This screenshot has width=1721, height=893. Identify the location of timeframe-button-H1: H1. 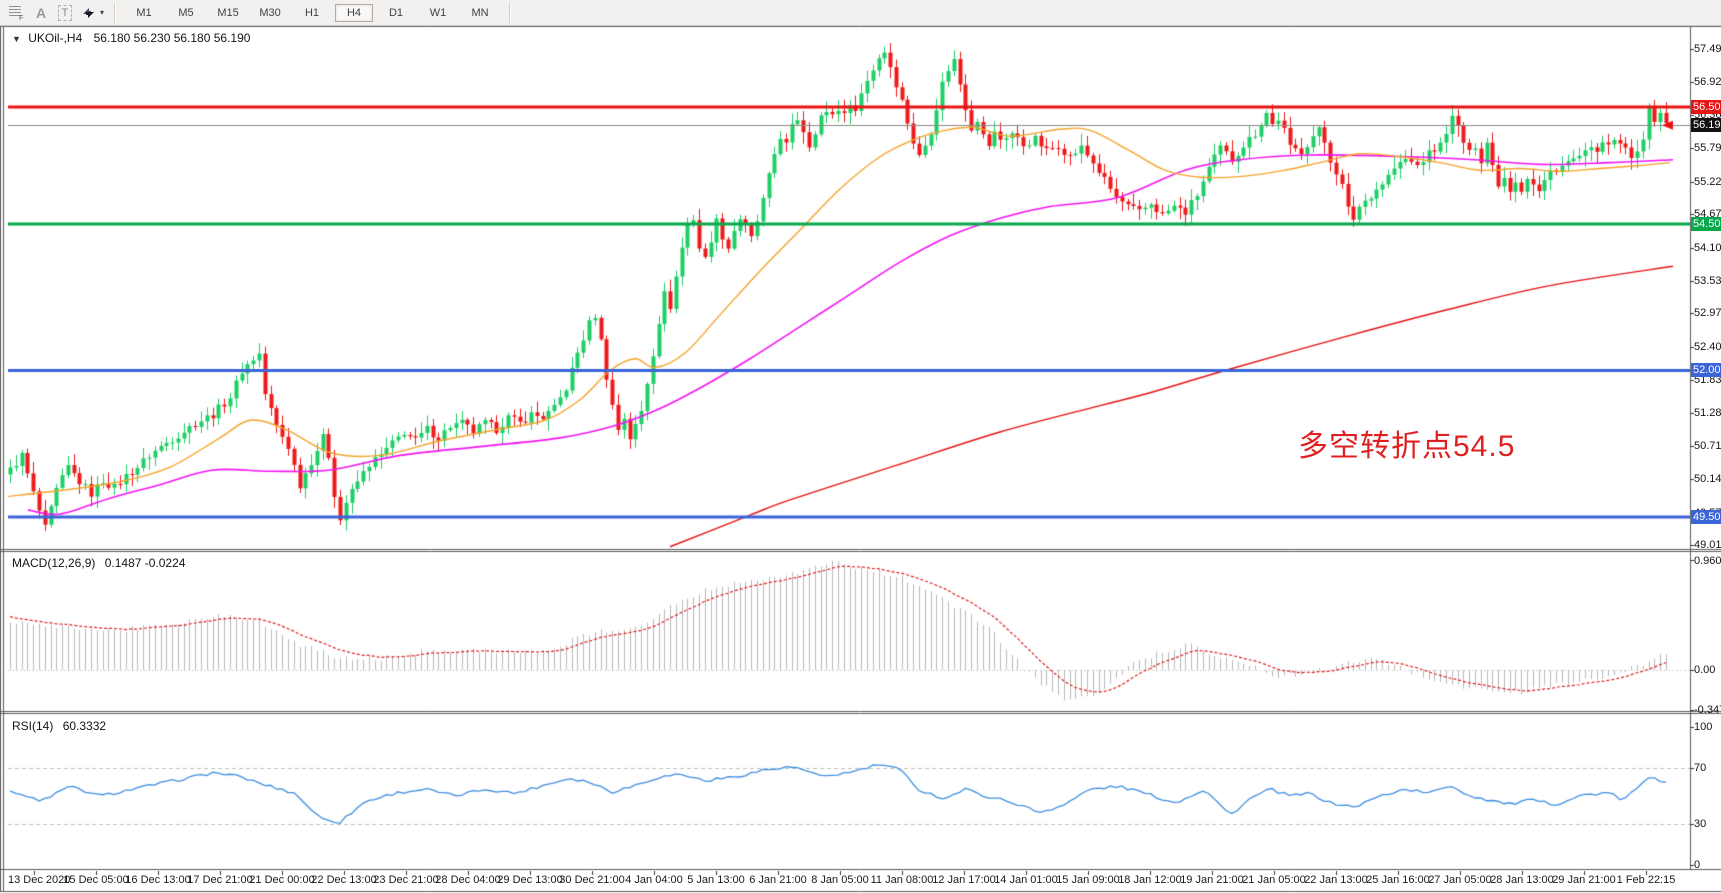
(312, 12).